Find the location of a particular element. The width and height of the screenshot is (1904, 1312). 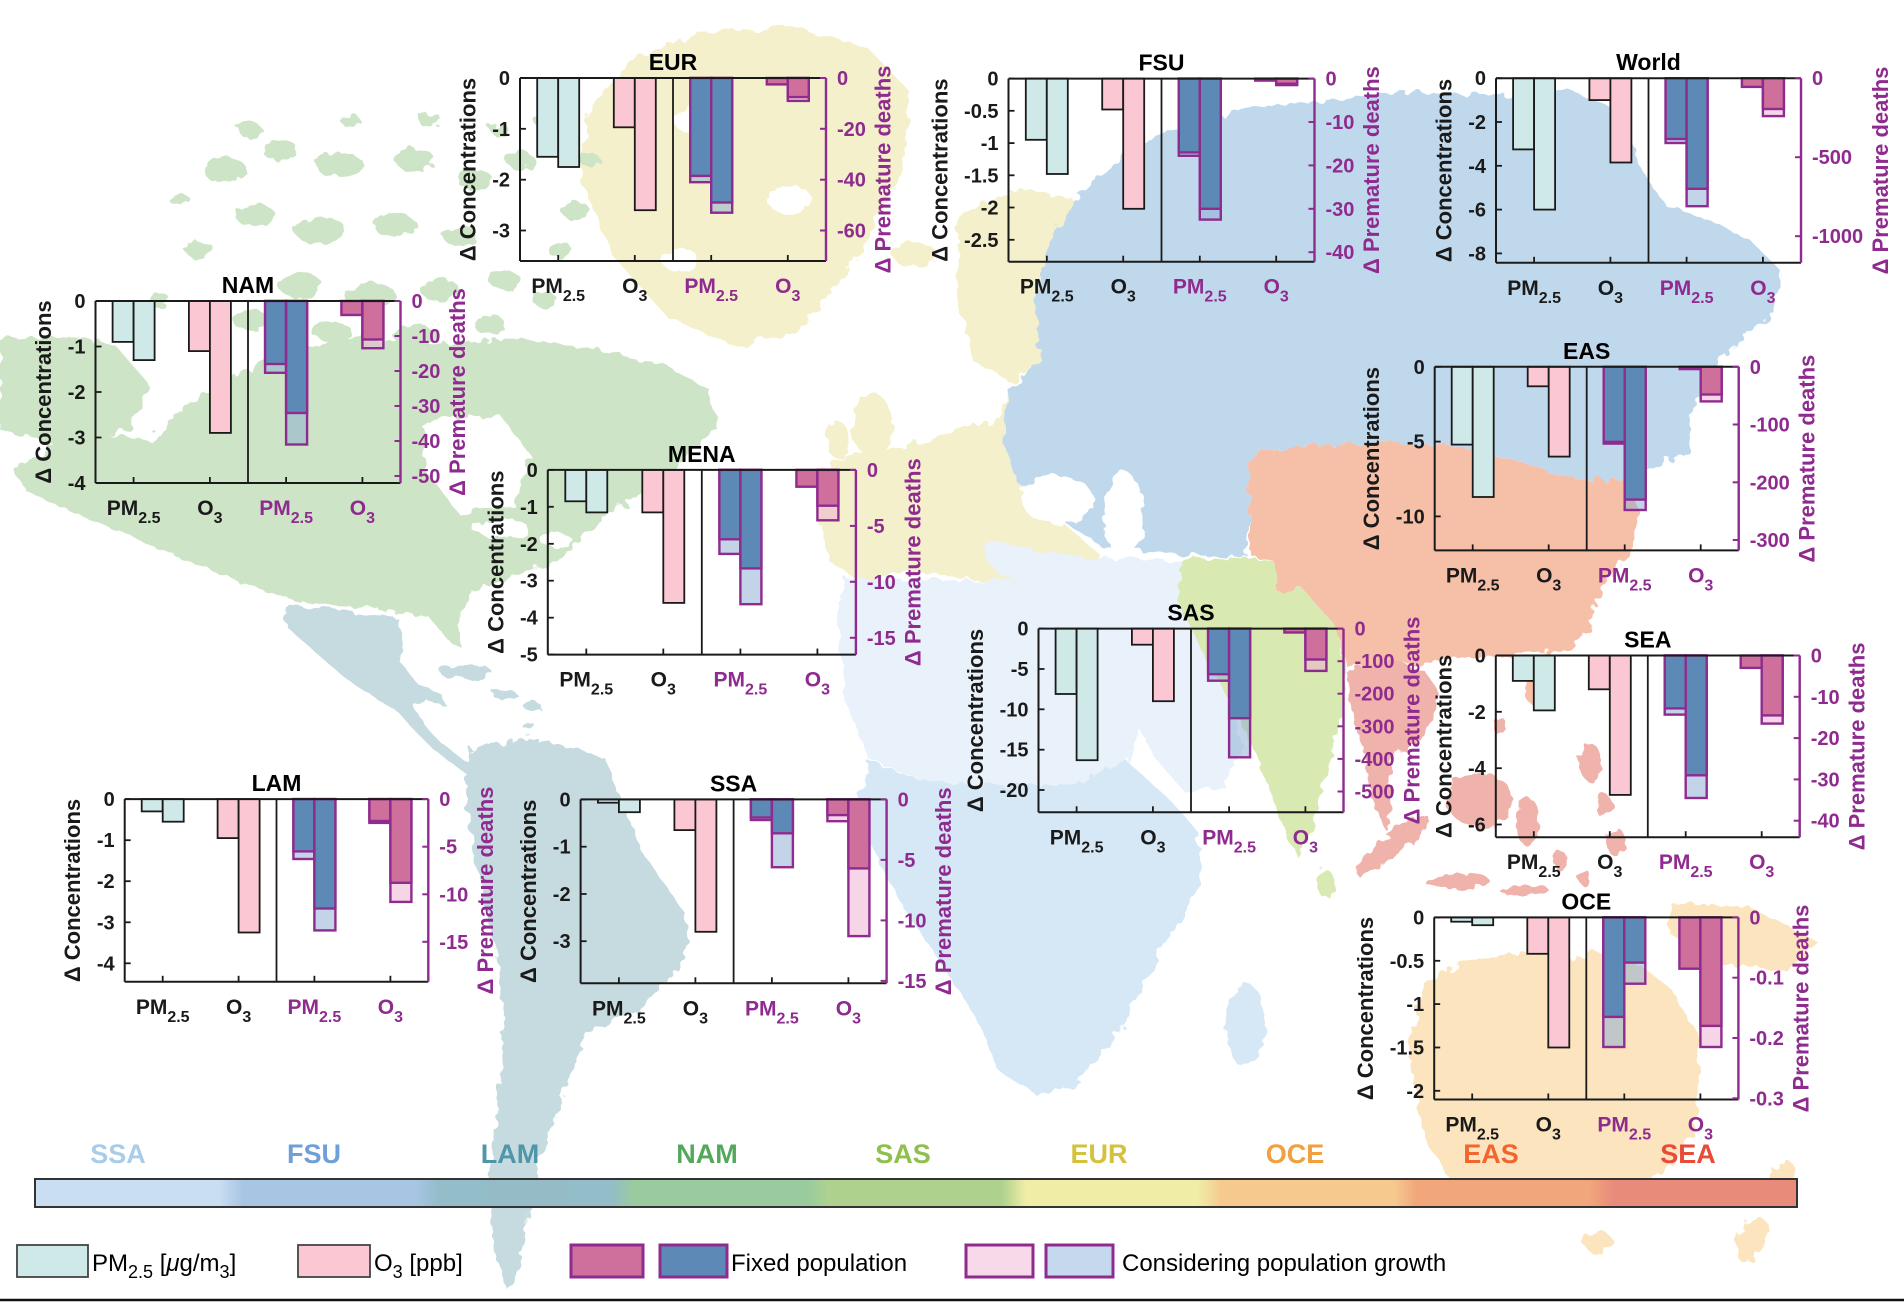

svg-text: -300 is located at coordinates (1770, 541).